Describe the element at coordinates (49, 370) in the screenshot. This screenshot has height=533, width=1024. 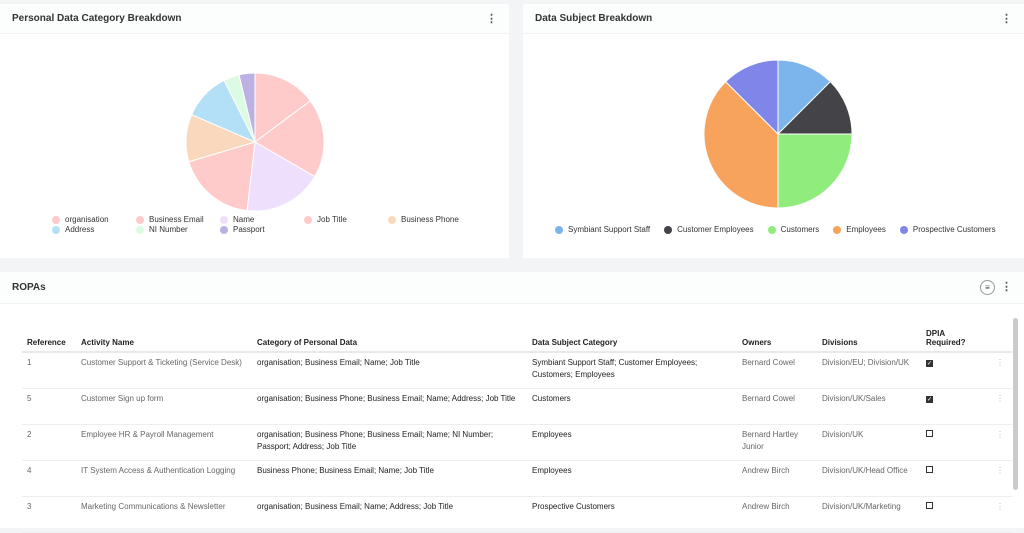
I see `reference-cell: 1` at that location.